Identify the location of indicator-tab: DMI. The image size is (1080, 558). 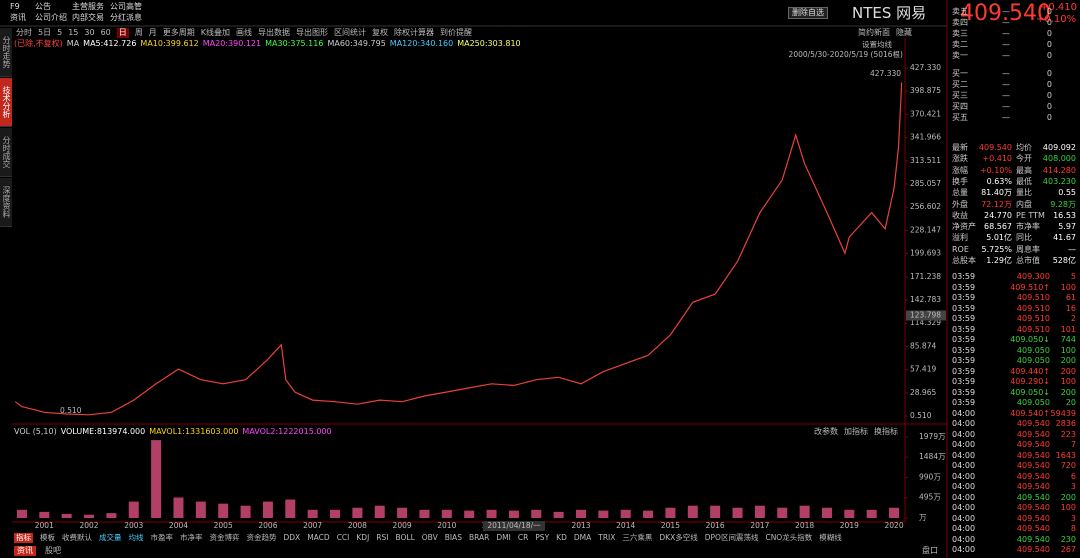
(503, 537).